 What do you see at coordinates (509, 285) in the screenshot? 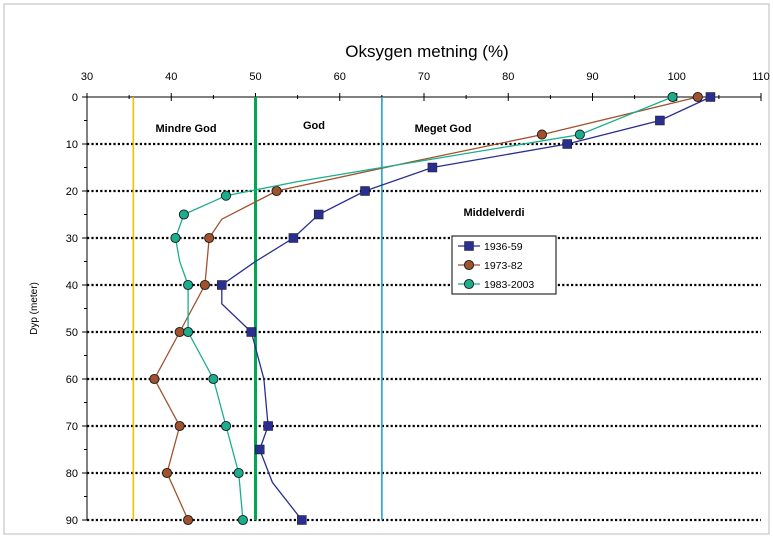
I see `legend-label-2: 1983-2003` at bounding box center [509, 285].